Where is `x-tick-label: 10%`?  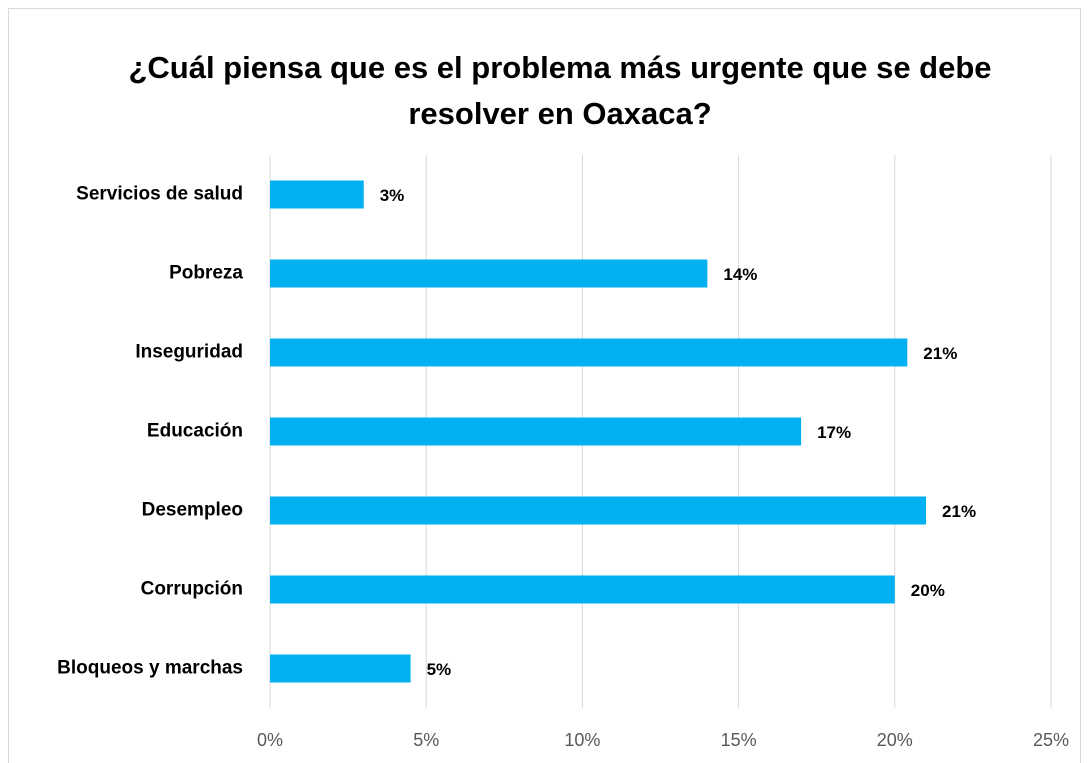
x-tick-label: 10% is located at coordinates (582, 740).